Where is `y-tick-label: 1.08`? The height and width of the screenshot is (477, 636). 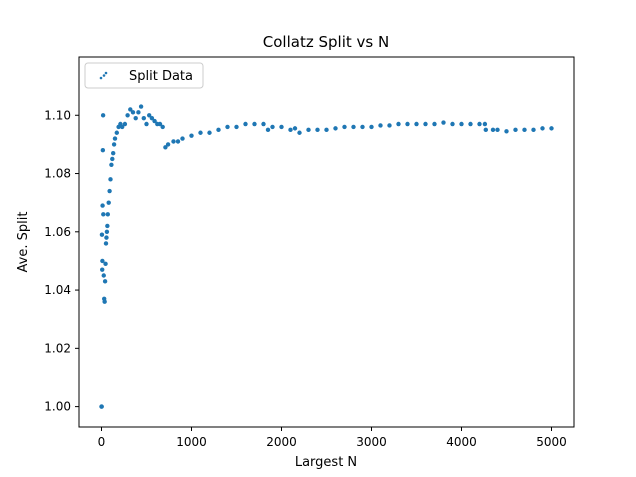
y-tick-label: 1.08 is located at coordinates (57, 174).